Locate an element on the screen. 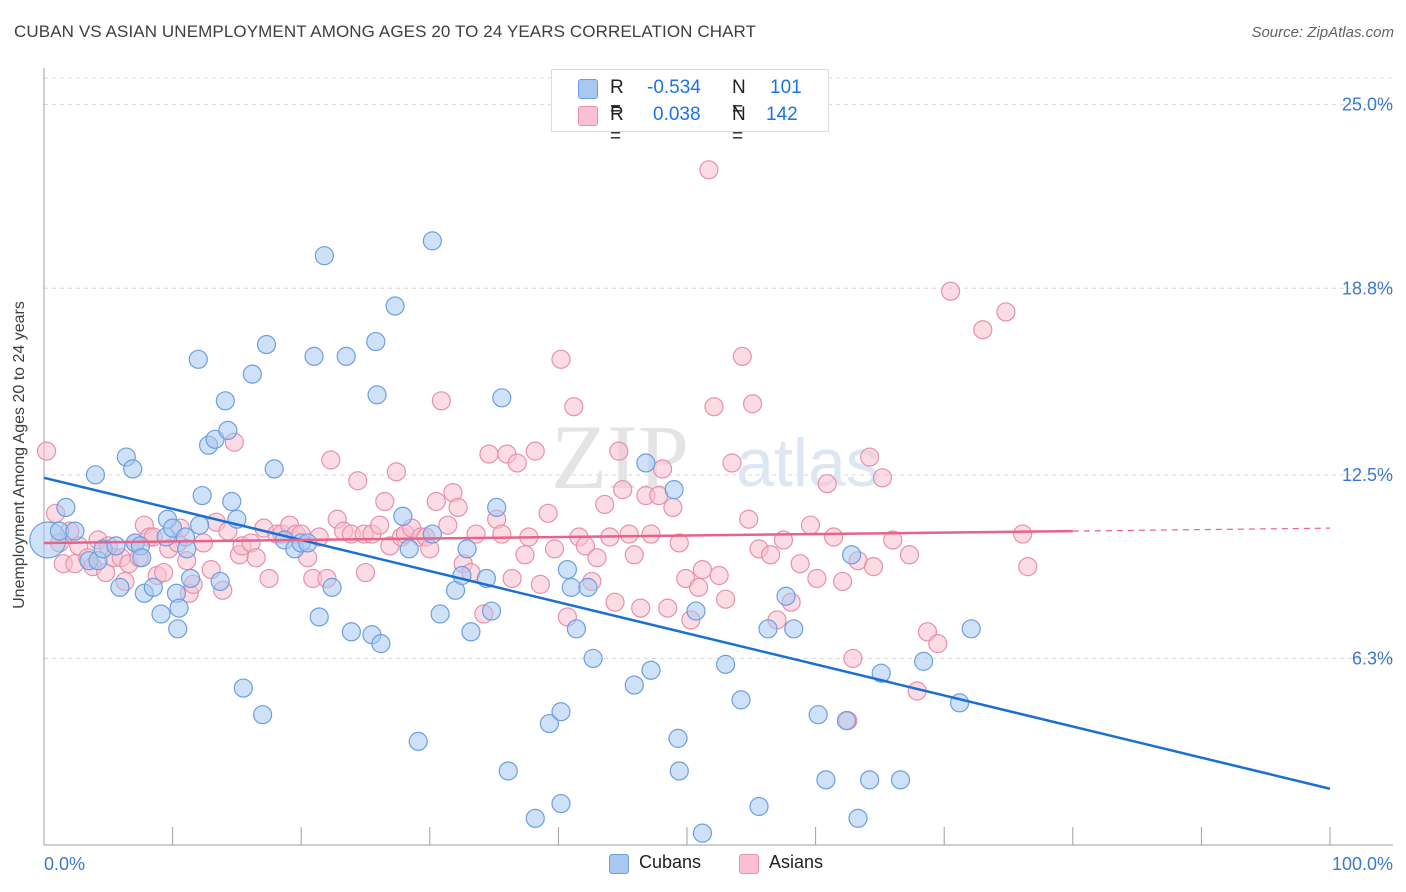 This screenshot has height=892, width=1406. x-min-label: 0.0% is located at coordinates (64, 864).